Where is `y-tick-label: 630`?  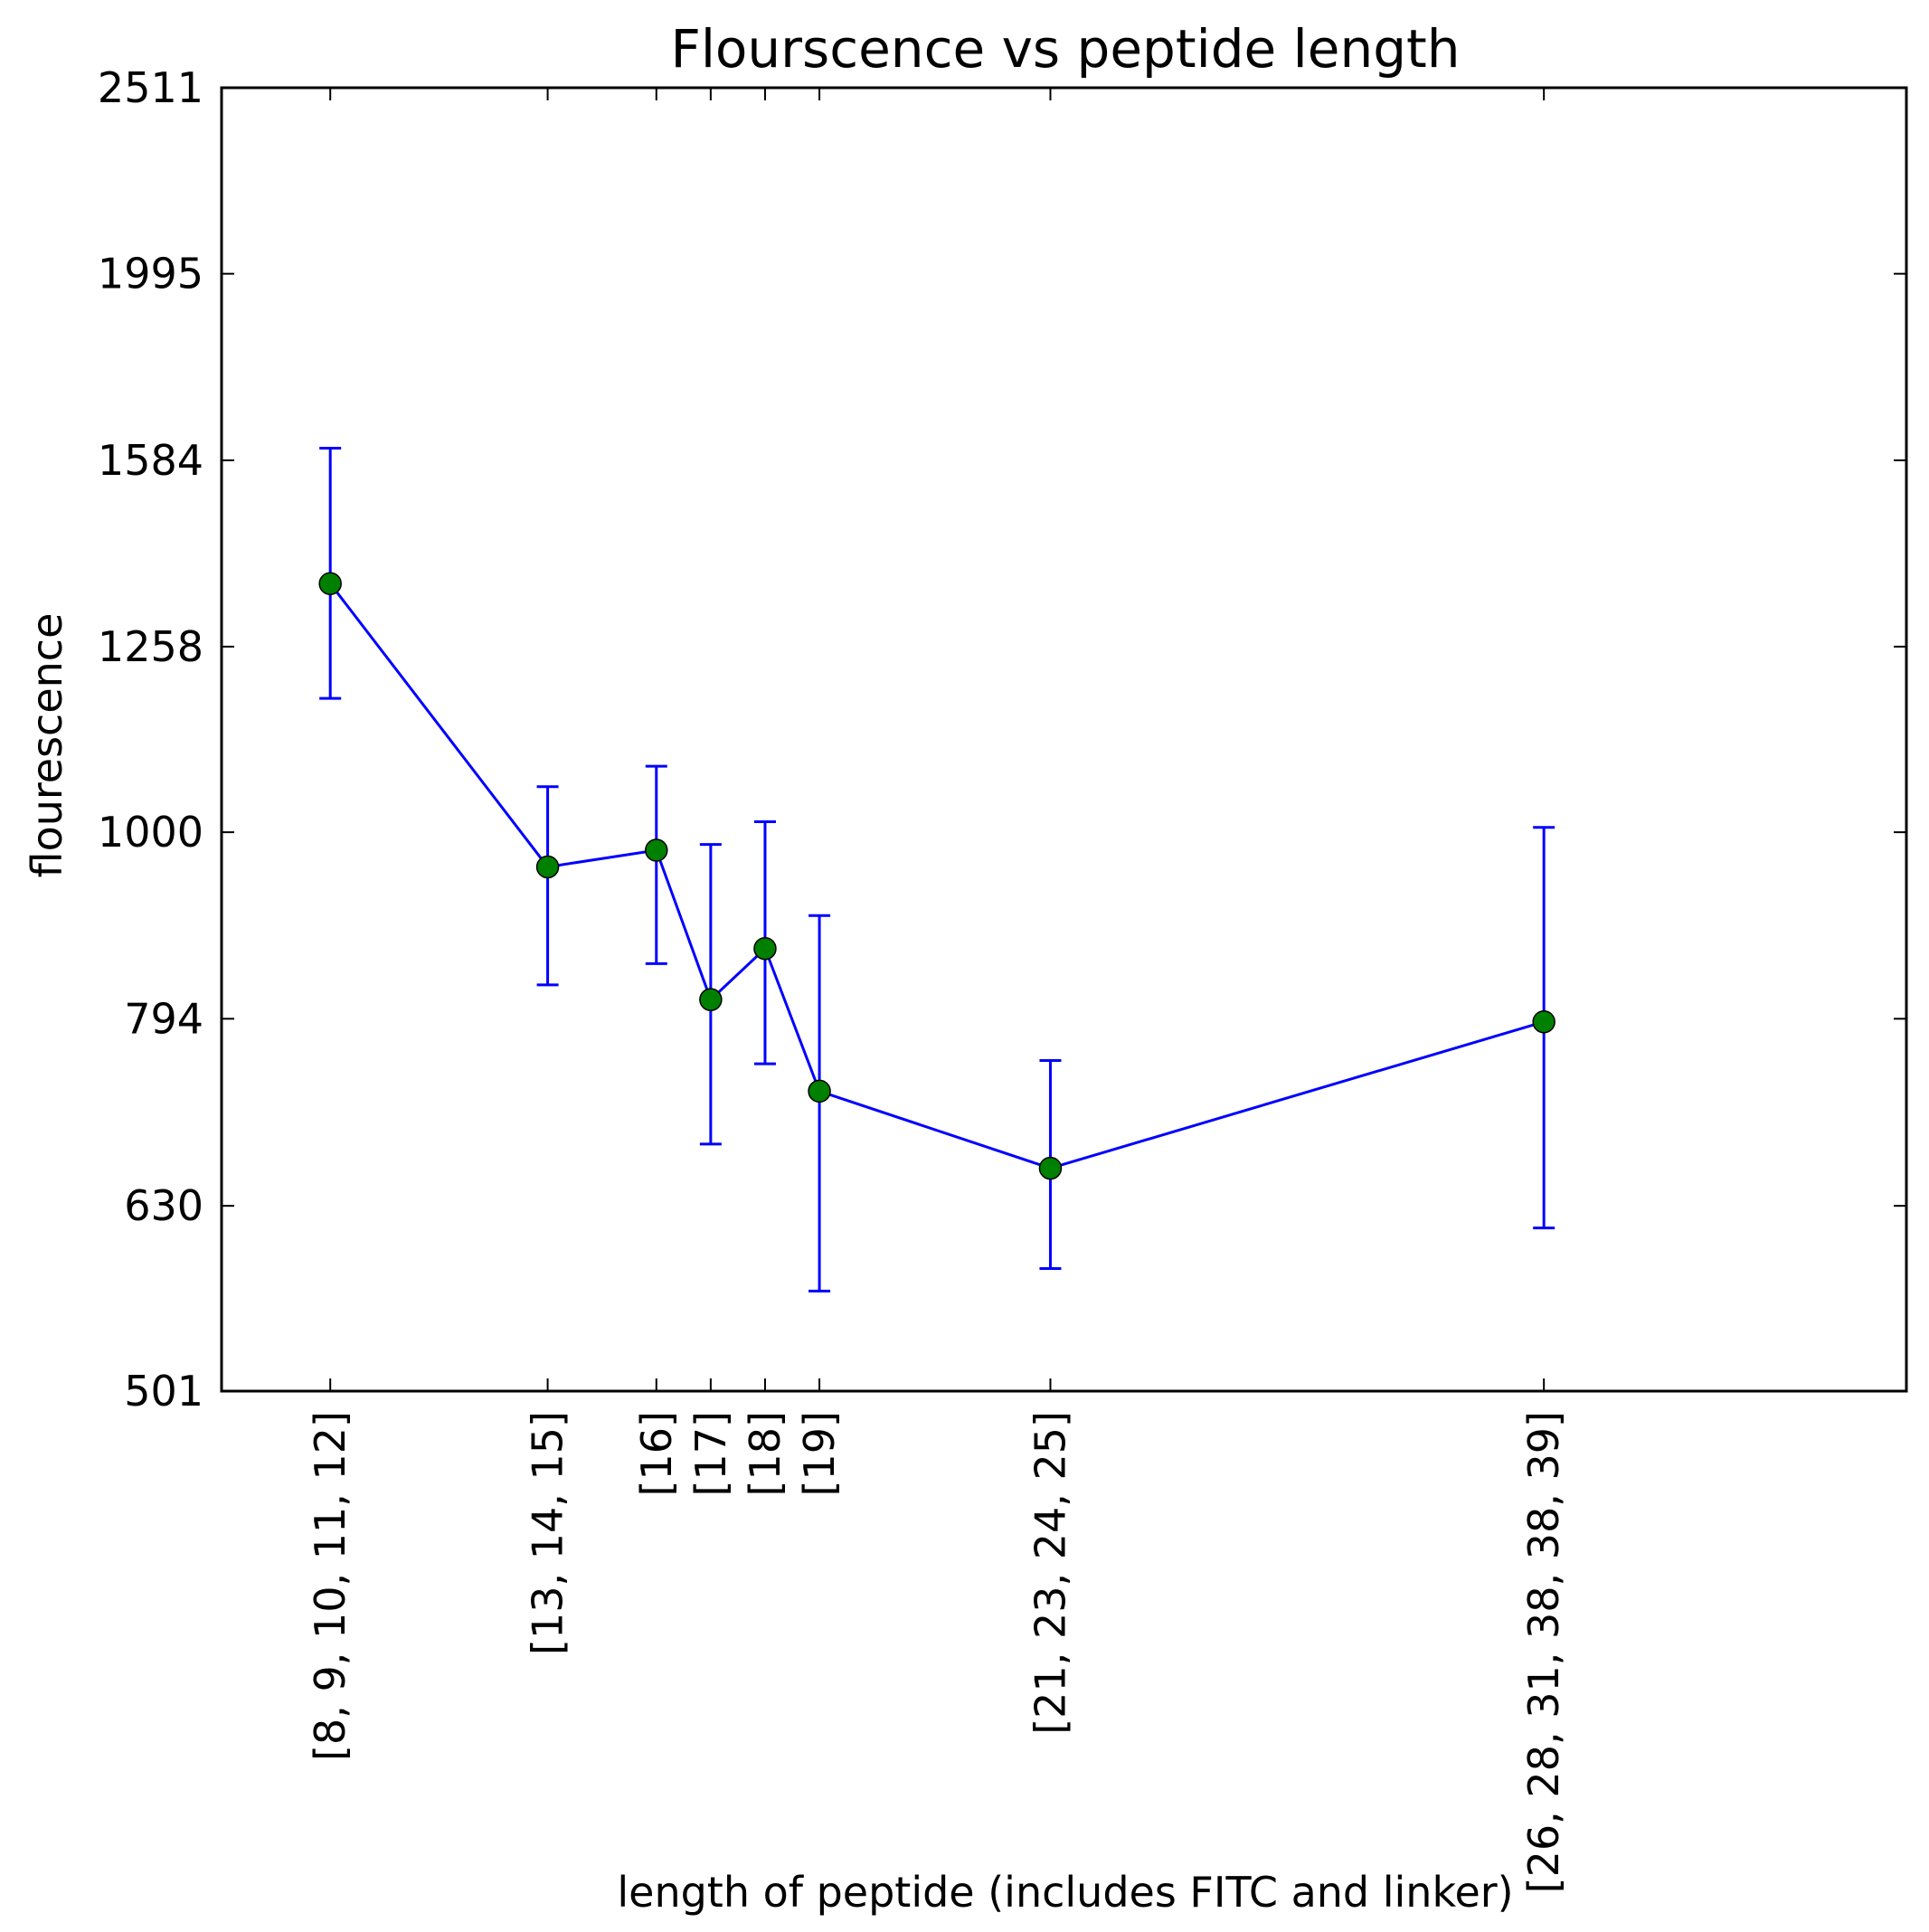 y-tick-label: 630 is located at coordinates (163, 1205).